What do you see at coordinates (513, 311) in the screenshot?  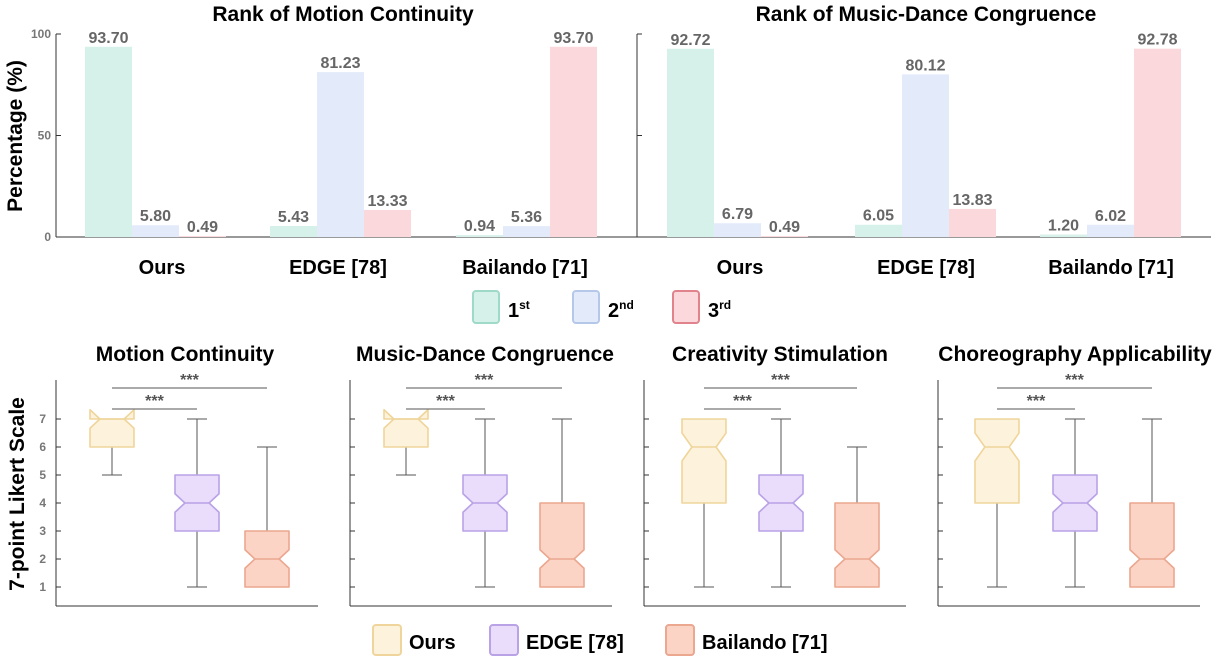 I see `legend-rank-number: 1` at bounding box center [513, 311].